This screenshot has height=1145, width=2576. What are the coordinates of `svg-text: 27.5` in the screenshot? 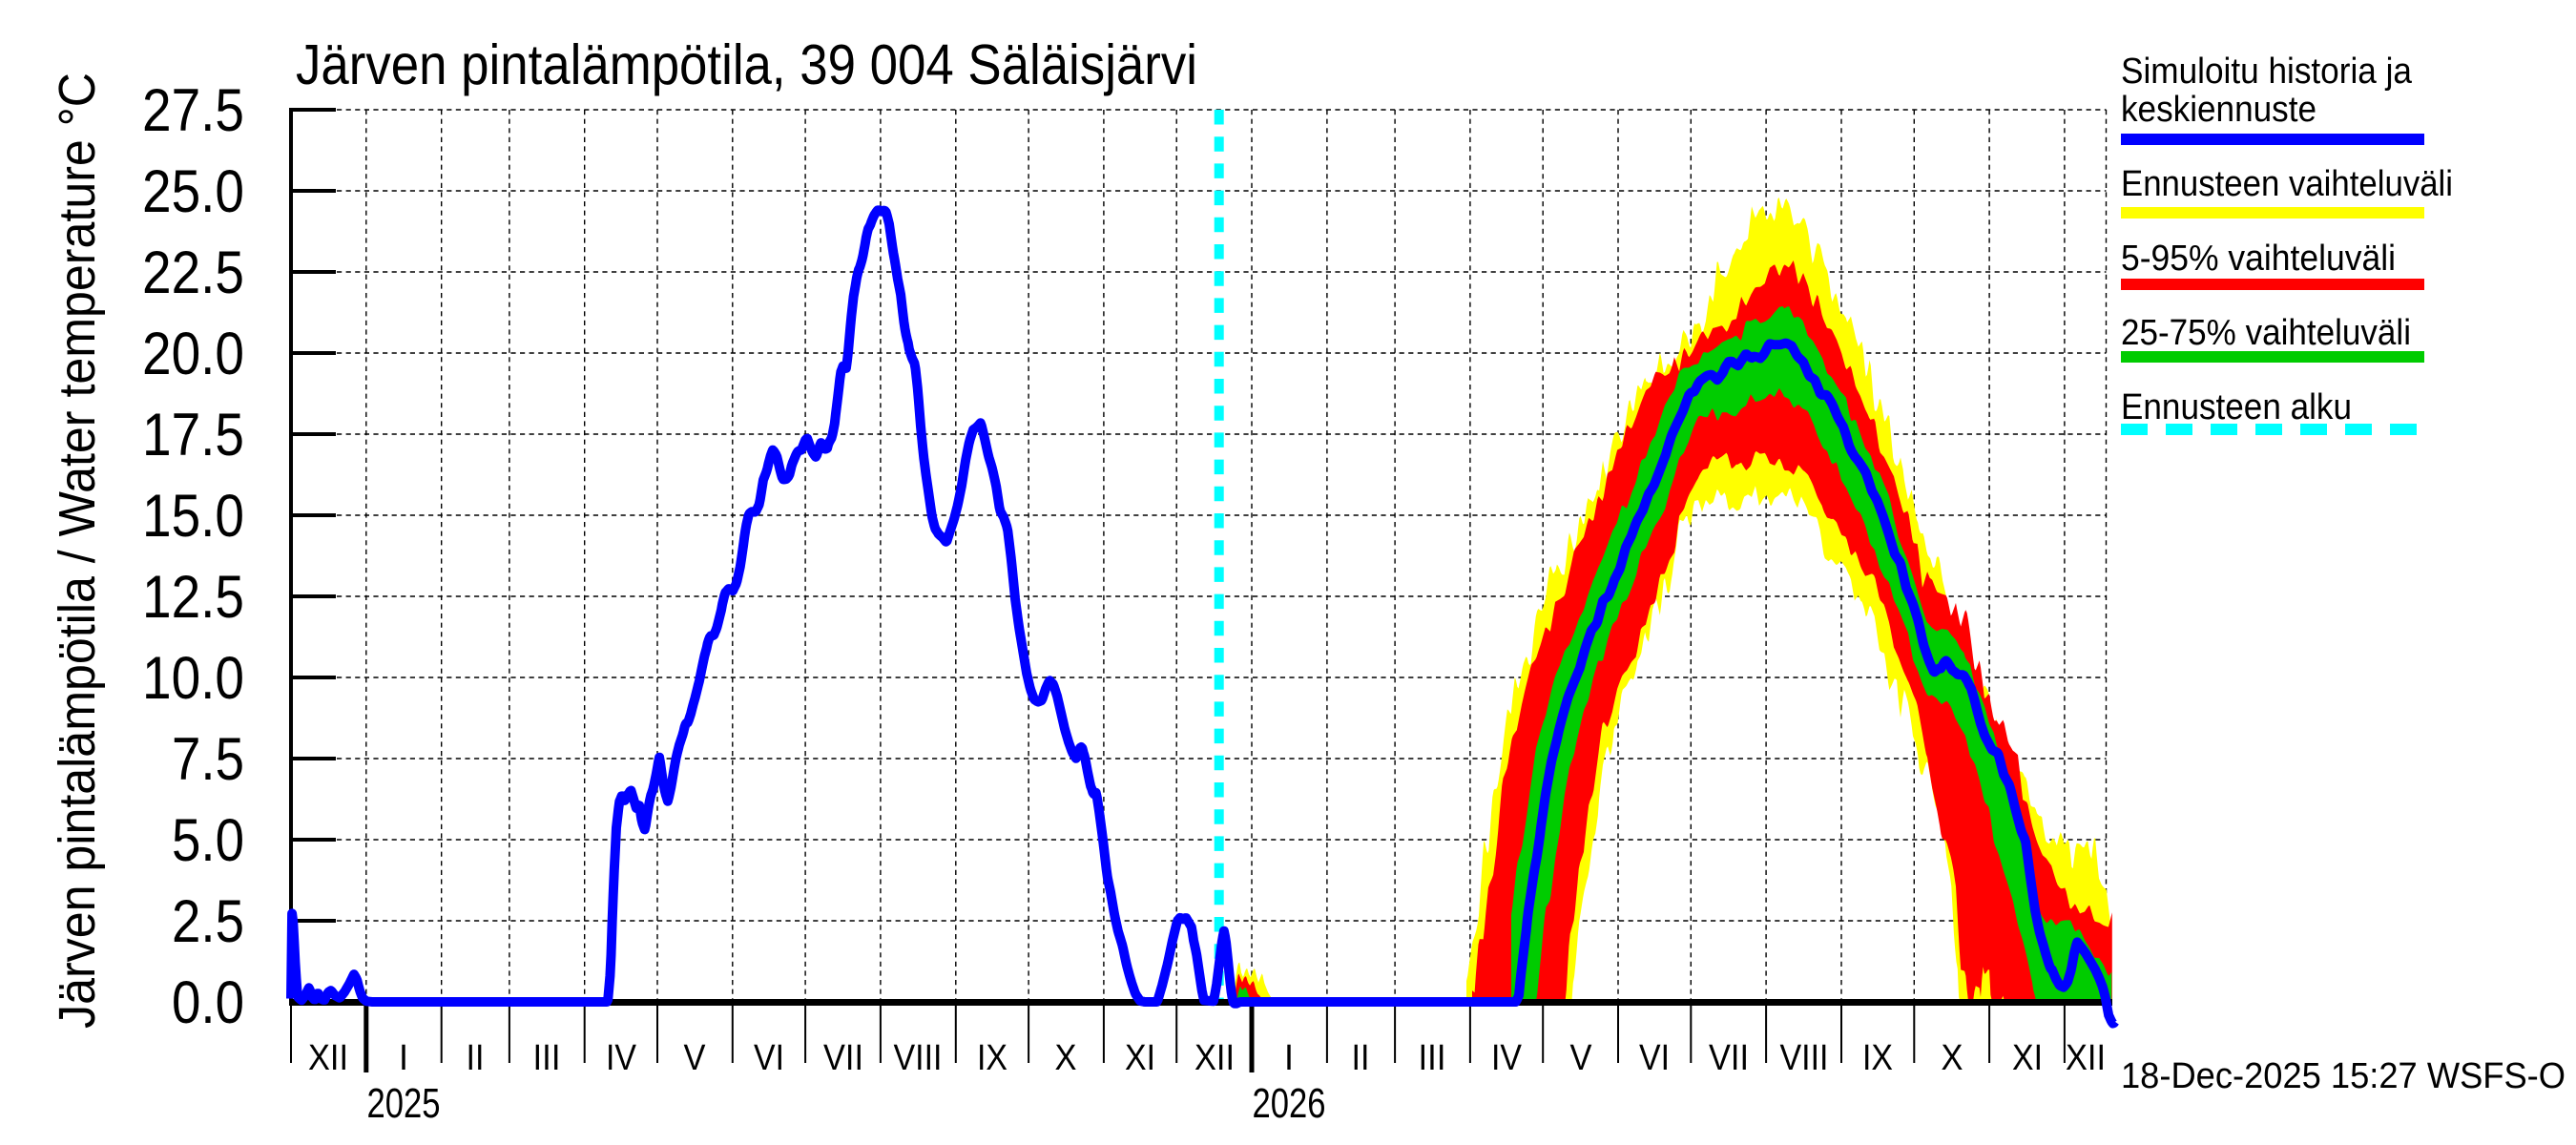 It's located at (193, 110).